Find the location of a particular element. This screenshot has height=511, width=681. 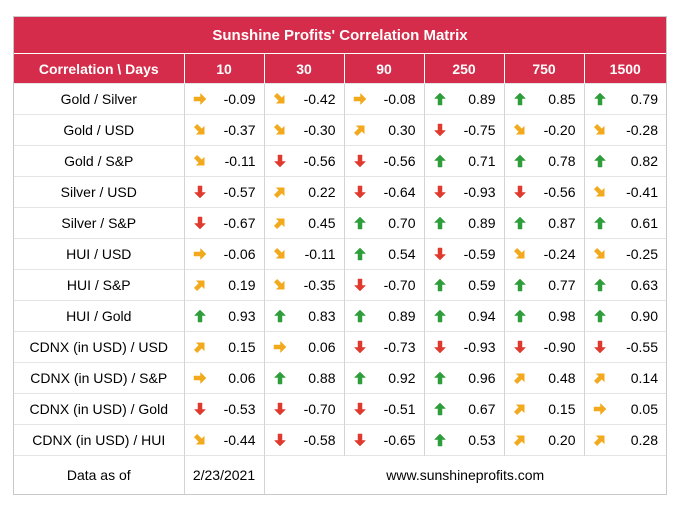

correlation-value: -0.24 is located at coordinates (559, 254).